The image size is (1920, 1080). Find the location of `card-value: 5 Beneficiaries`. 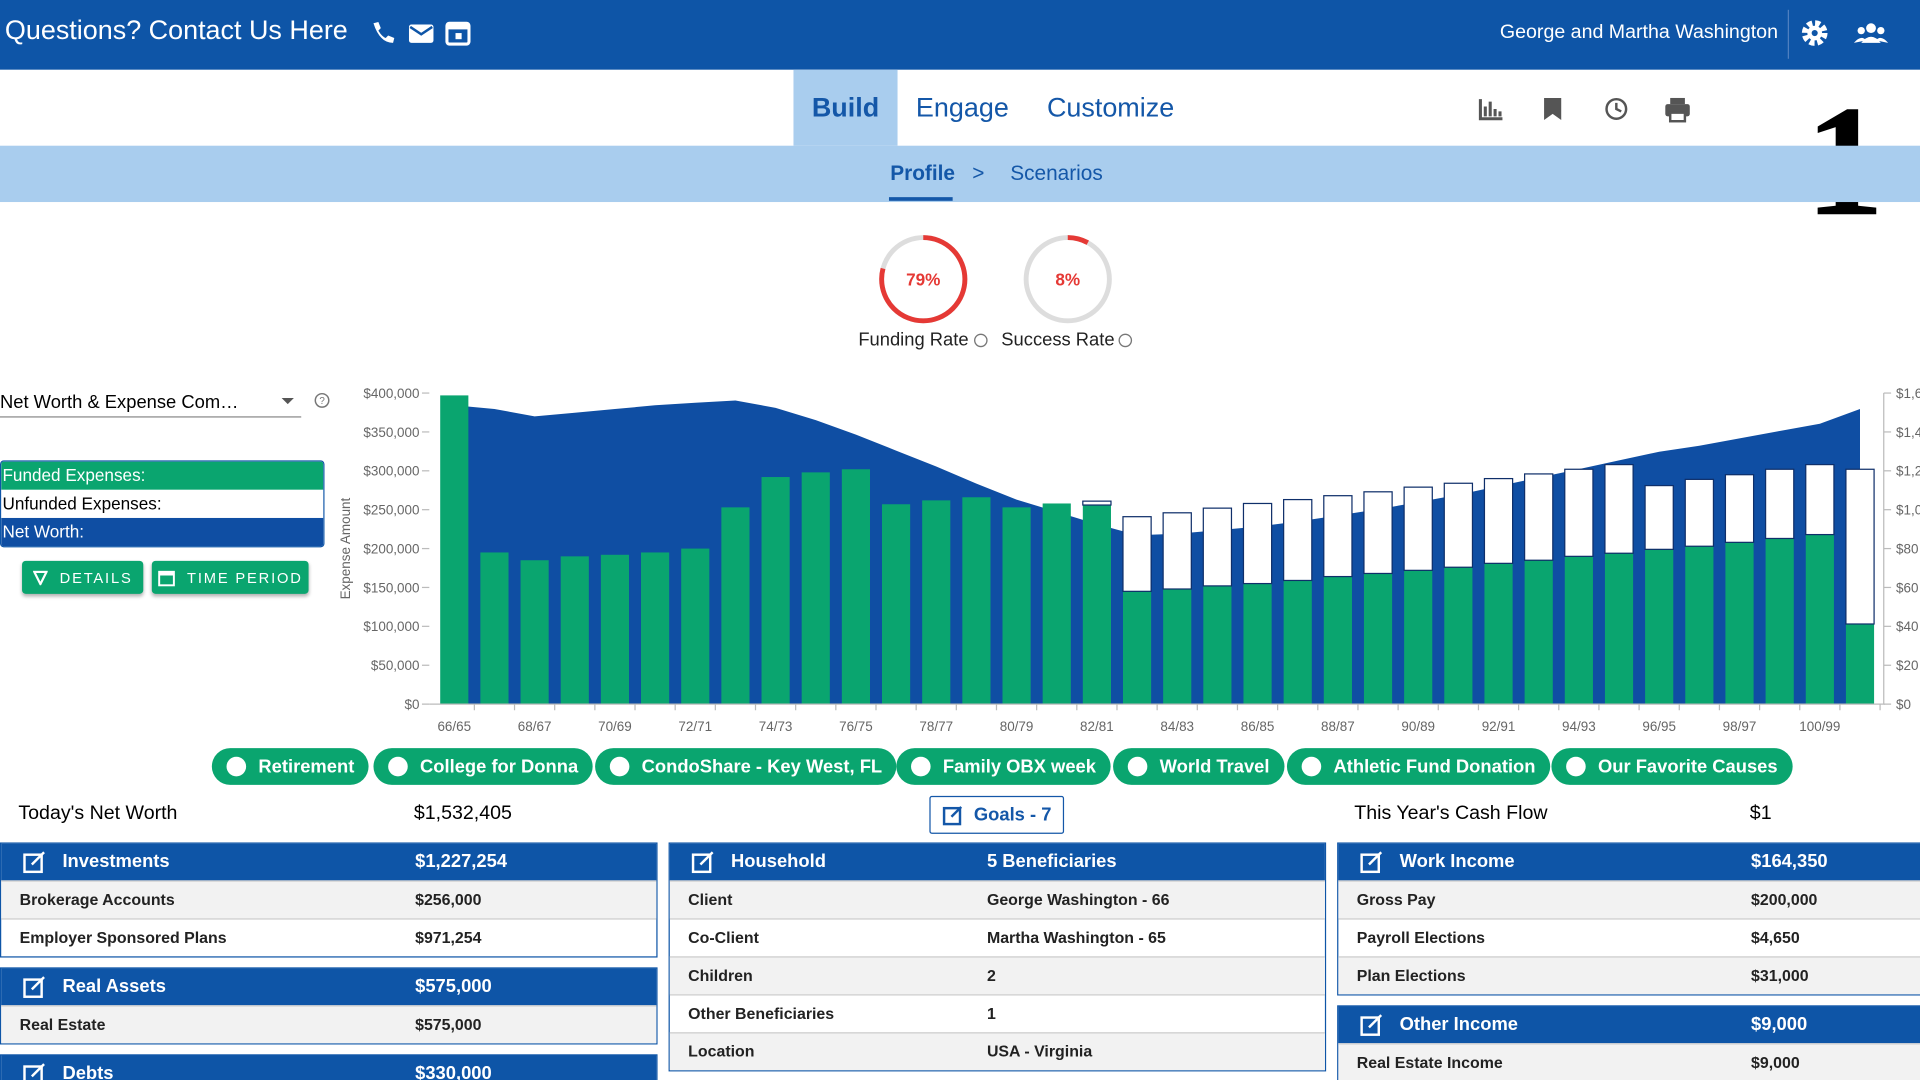

card-value: 5 Beneficiaries is located at coordinates (1051, 861).